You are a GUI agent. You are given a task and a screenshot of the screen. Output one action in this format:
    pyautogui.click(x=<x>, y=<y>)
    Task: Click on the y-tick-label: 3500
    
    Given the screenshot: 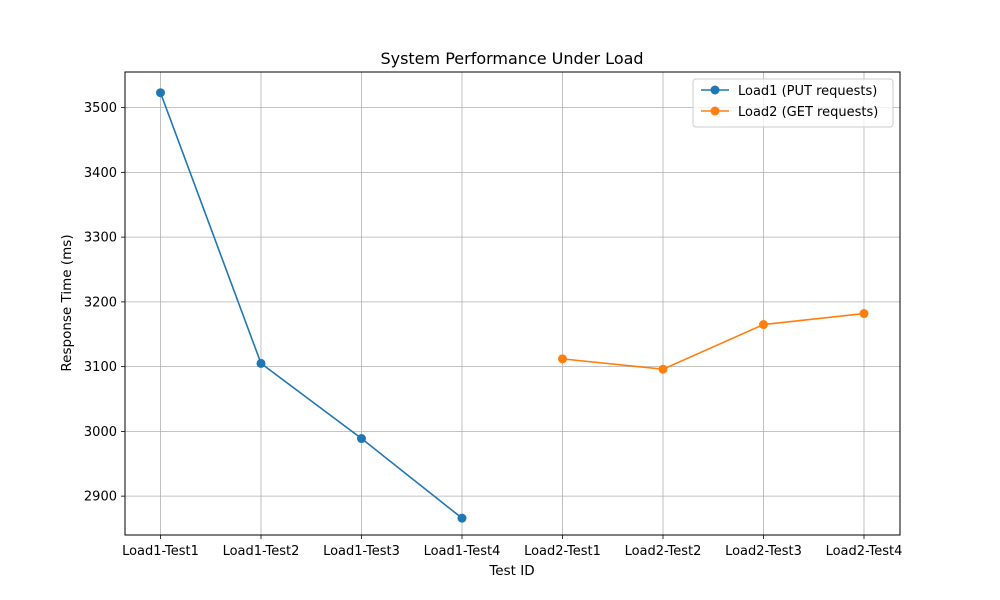 What is the action you would take?
    pyautogui.click(x=100, y=108)
    